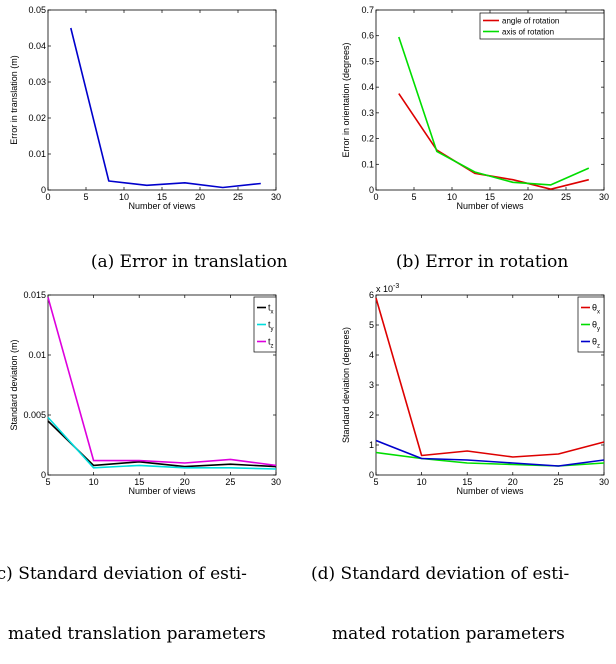 The height and width of the screenshot is (664, 616). Describe the element at coordinates (371, 445) in the screenshot. I see `y-tick-label: 1` at that location.